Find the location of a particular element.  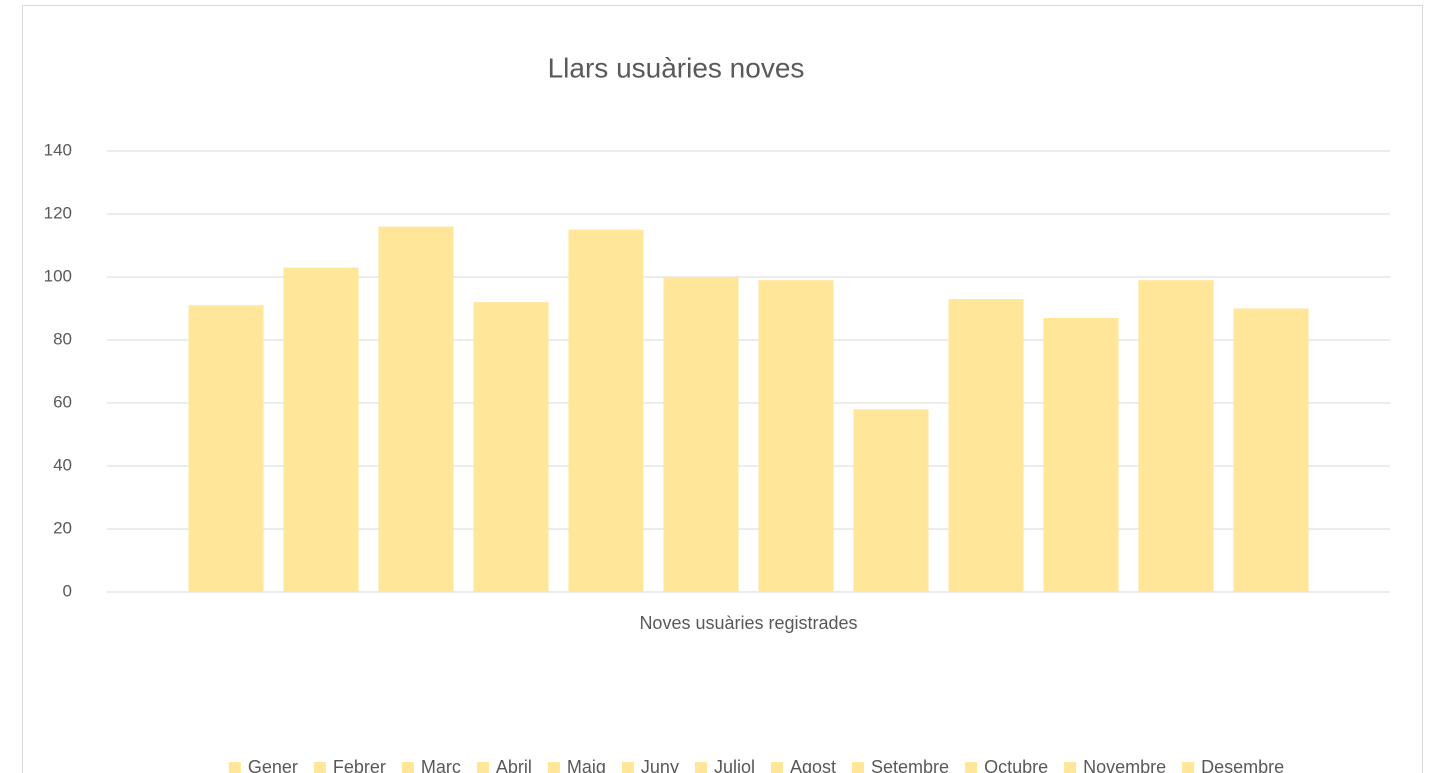

legend-label: Agost is located at coordinates (813, 765).